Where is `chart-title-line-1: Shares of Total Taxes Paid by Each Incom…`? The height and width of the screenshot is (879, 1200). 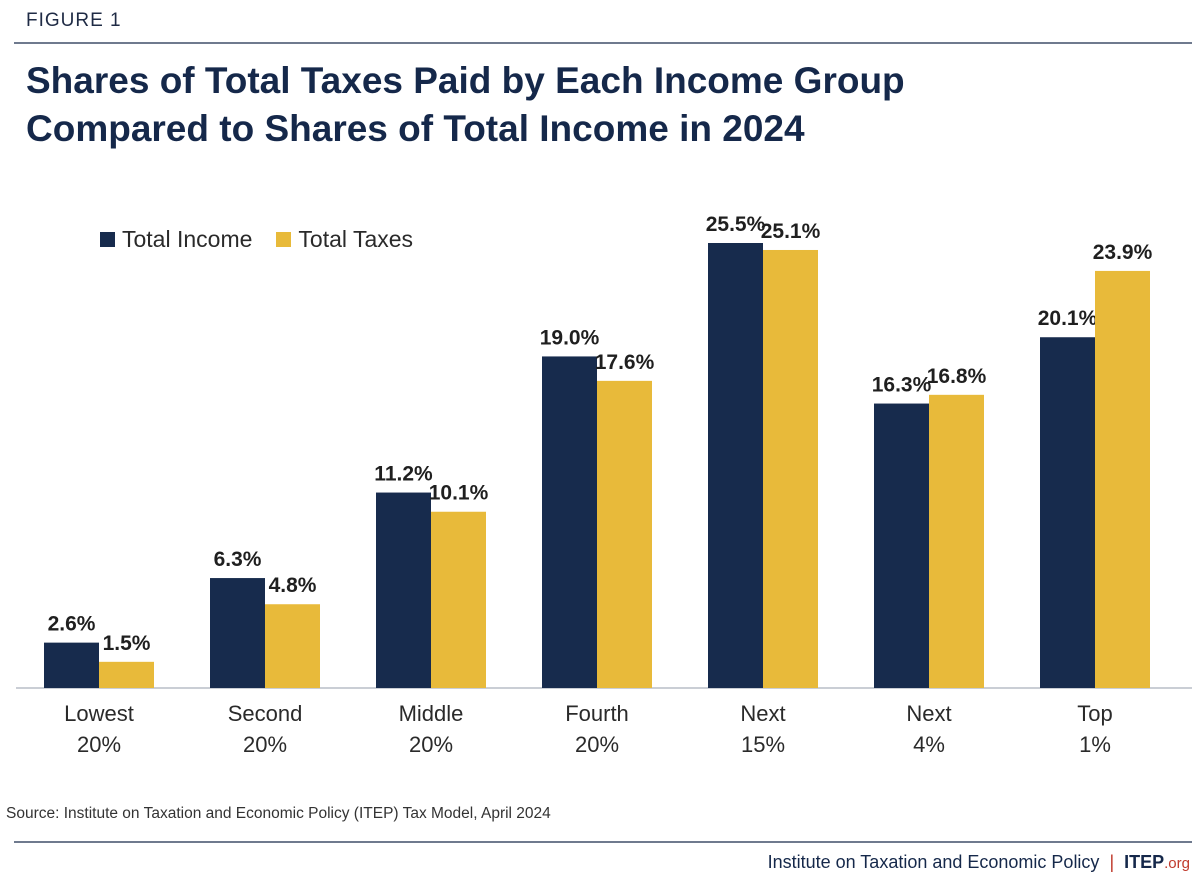 chart-title-line-1: Shares of Total Taxes Paid by Each Incom… is located at coordinates (465, 80).